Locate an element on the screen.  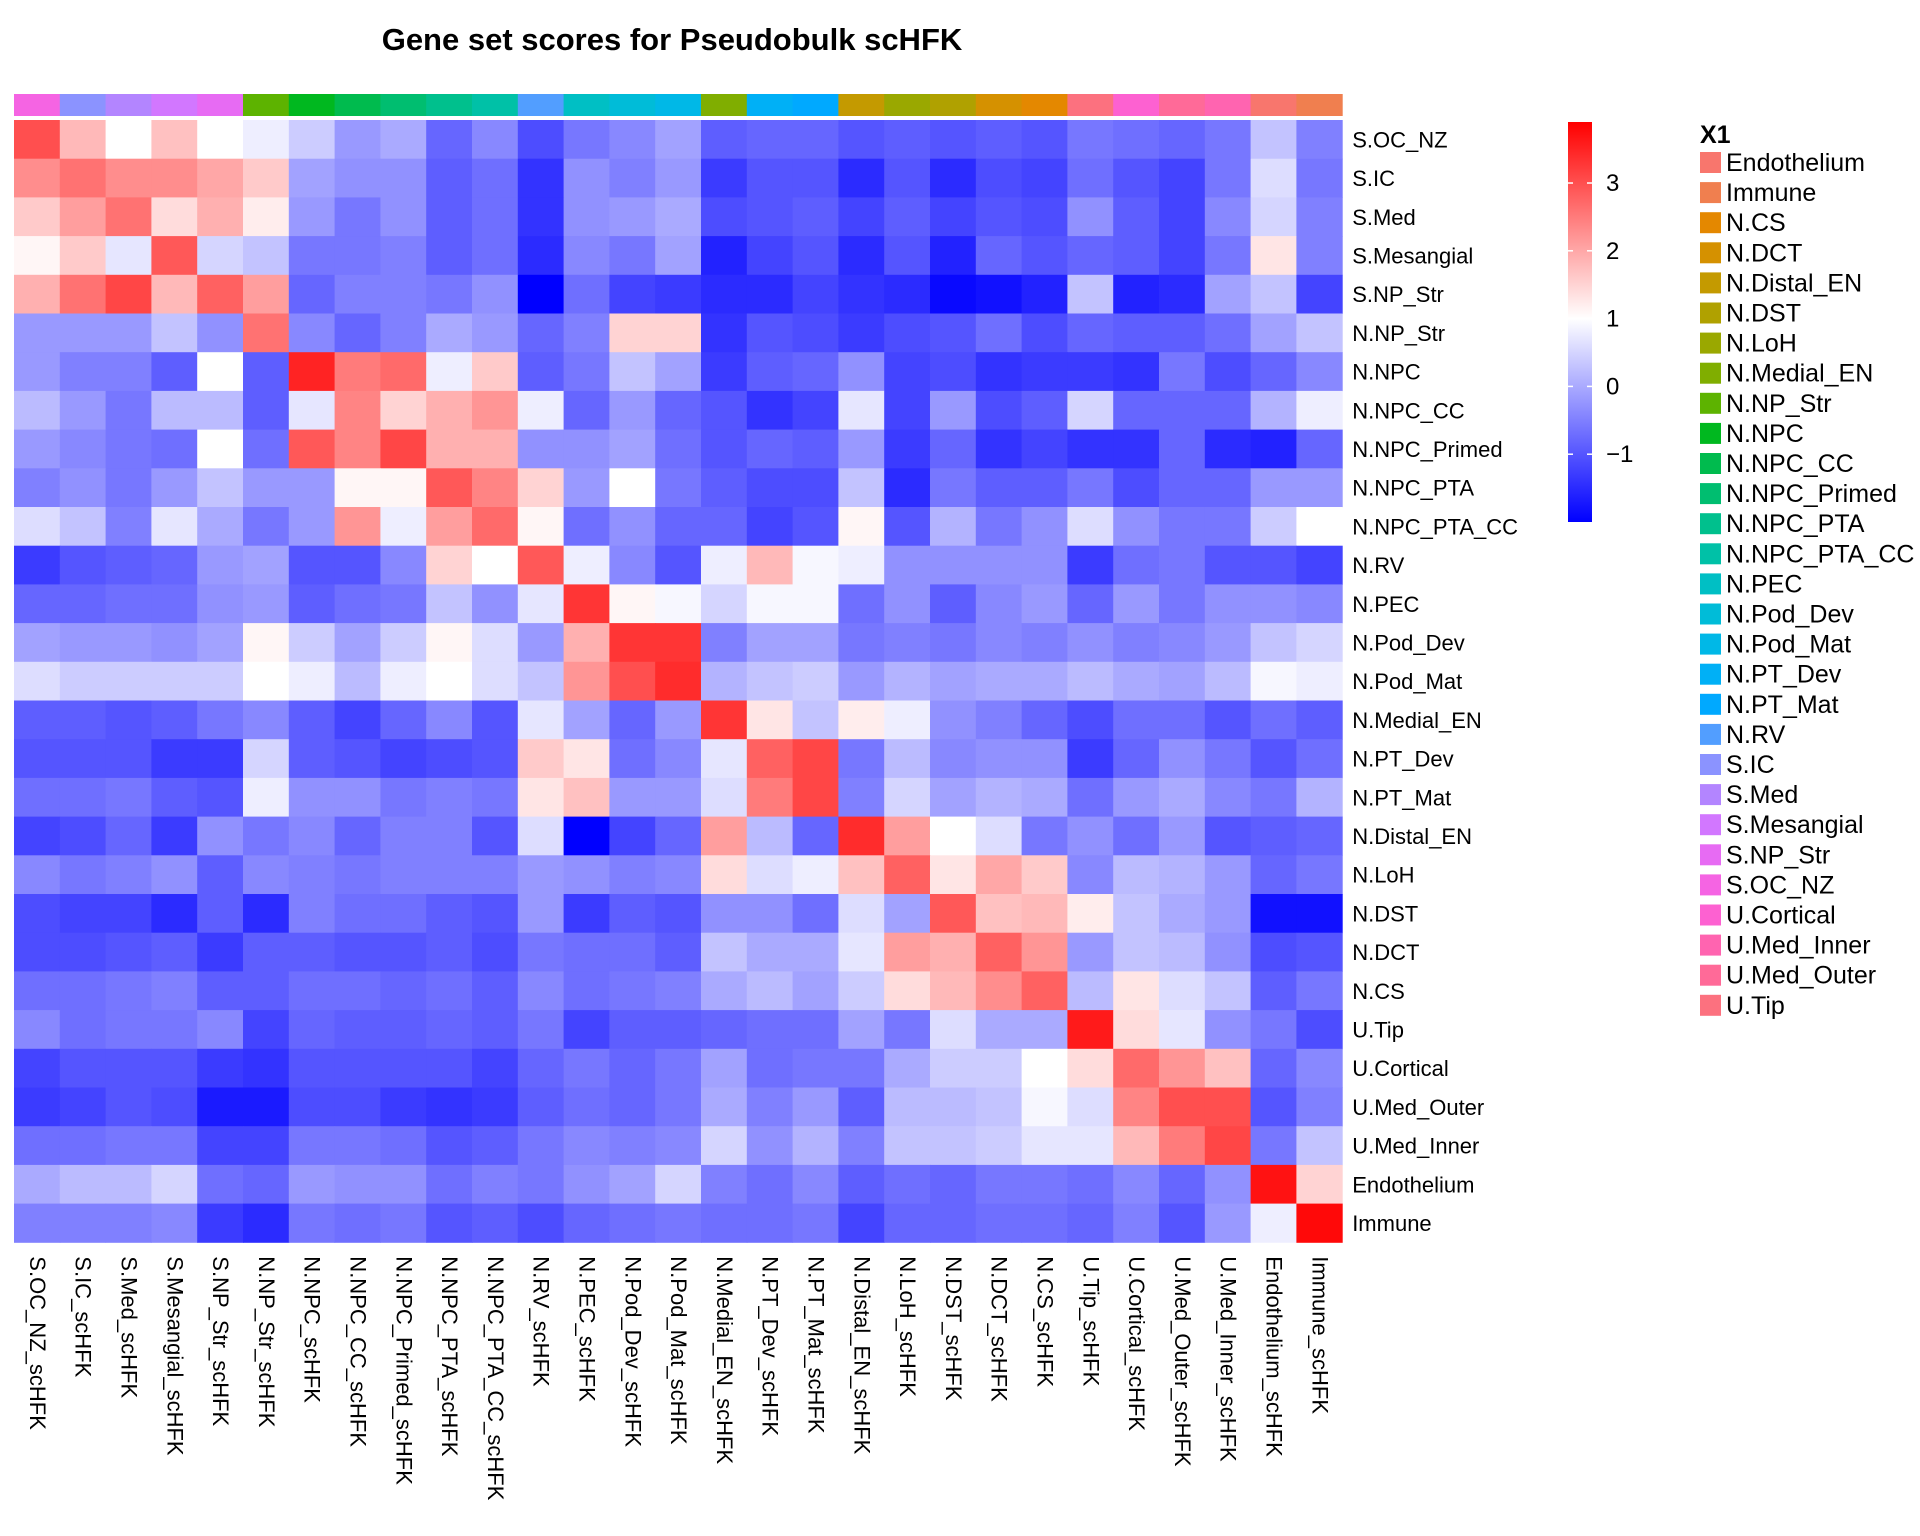
row-label: N.Pod_Dev is located at coordinates (1408, 642).